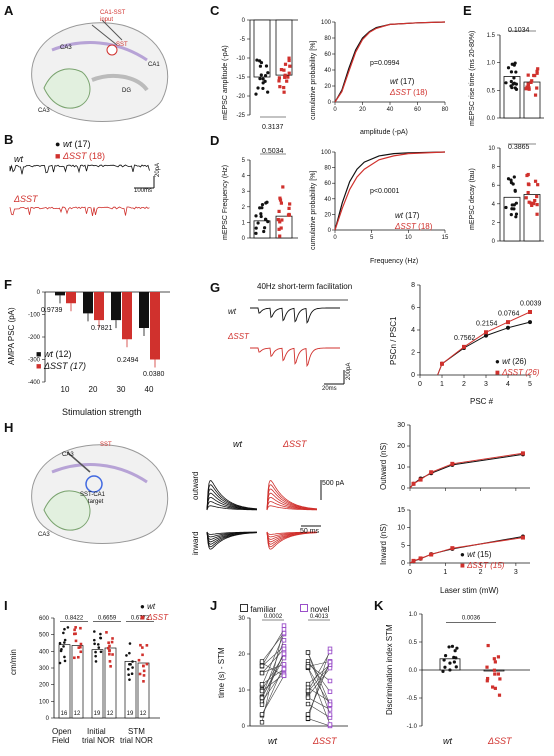  Describe the element at coordinates (468, 671) in the screenshot. I see `k-bar-chart: 0.0036 -1.0 -0.5 0.0 0.5 1.0` at that location.